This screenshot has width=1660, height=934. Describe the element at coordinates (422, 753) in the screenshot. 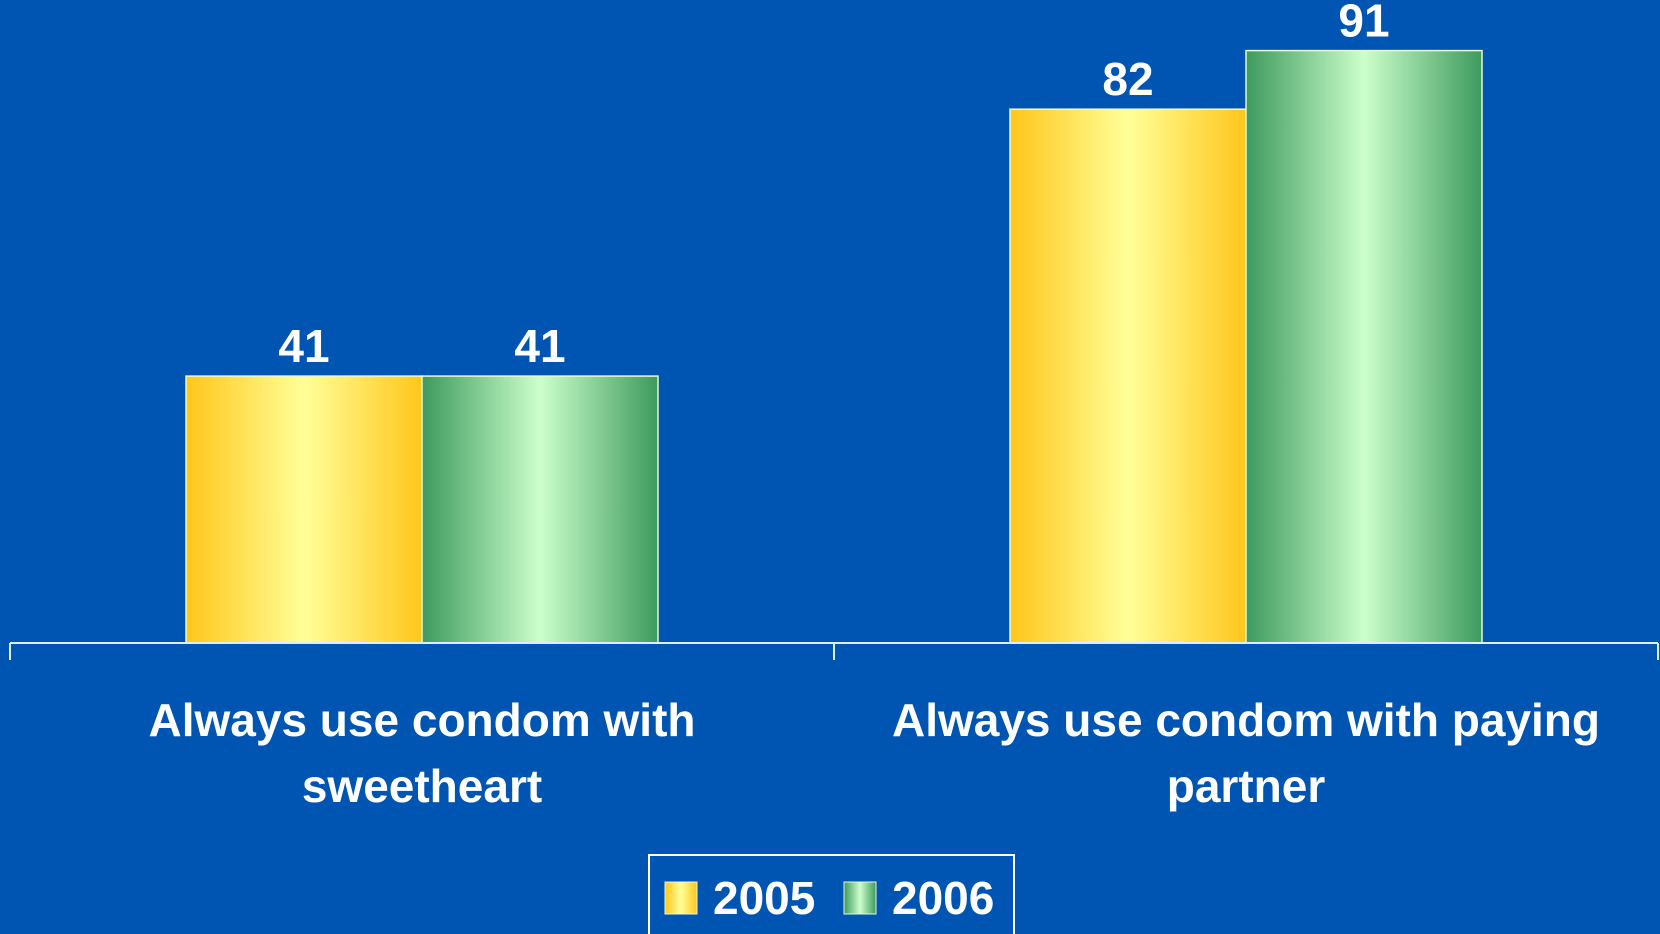

I see `x-tick-label: Always use condom with sweetheart` at that location.